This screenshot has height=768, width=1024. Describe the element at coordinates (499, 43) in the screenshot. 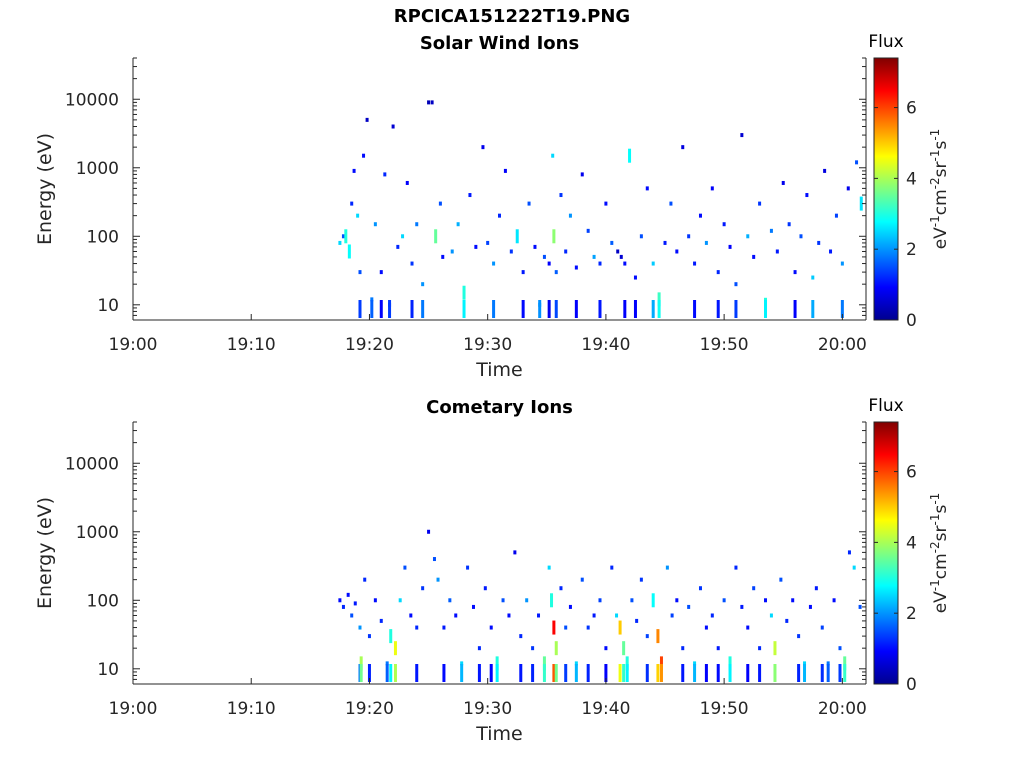

I see `panel-title: Solar Wind Ions` at that location.